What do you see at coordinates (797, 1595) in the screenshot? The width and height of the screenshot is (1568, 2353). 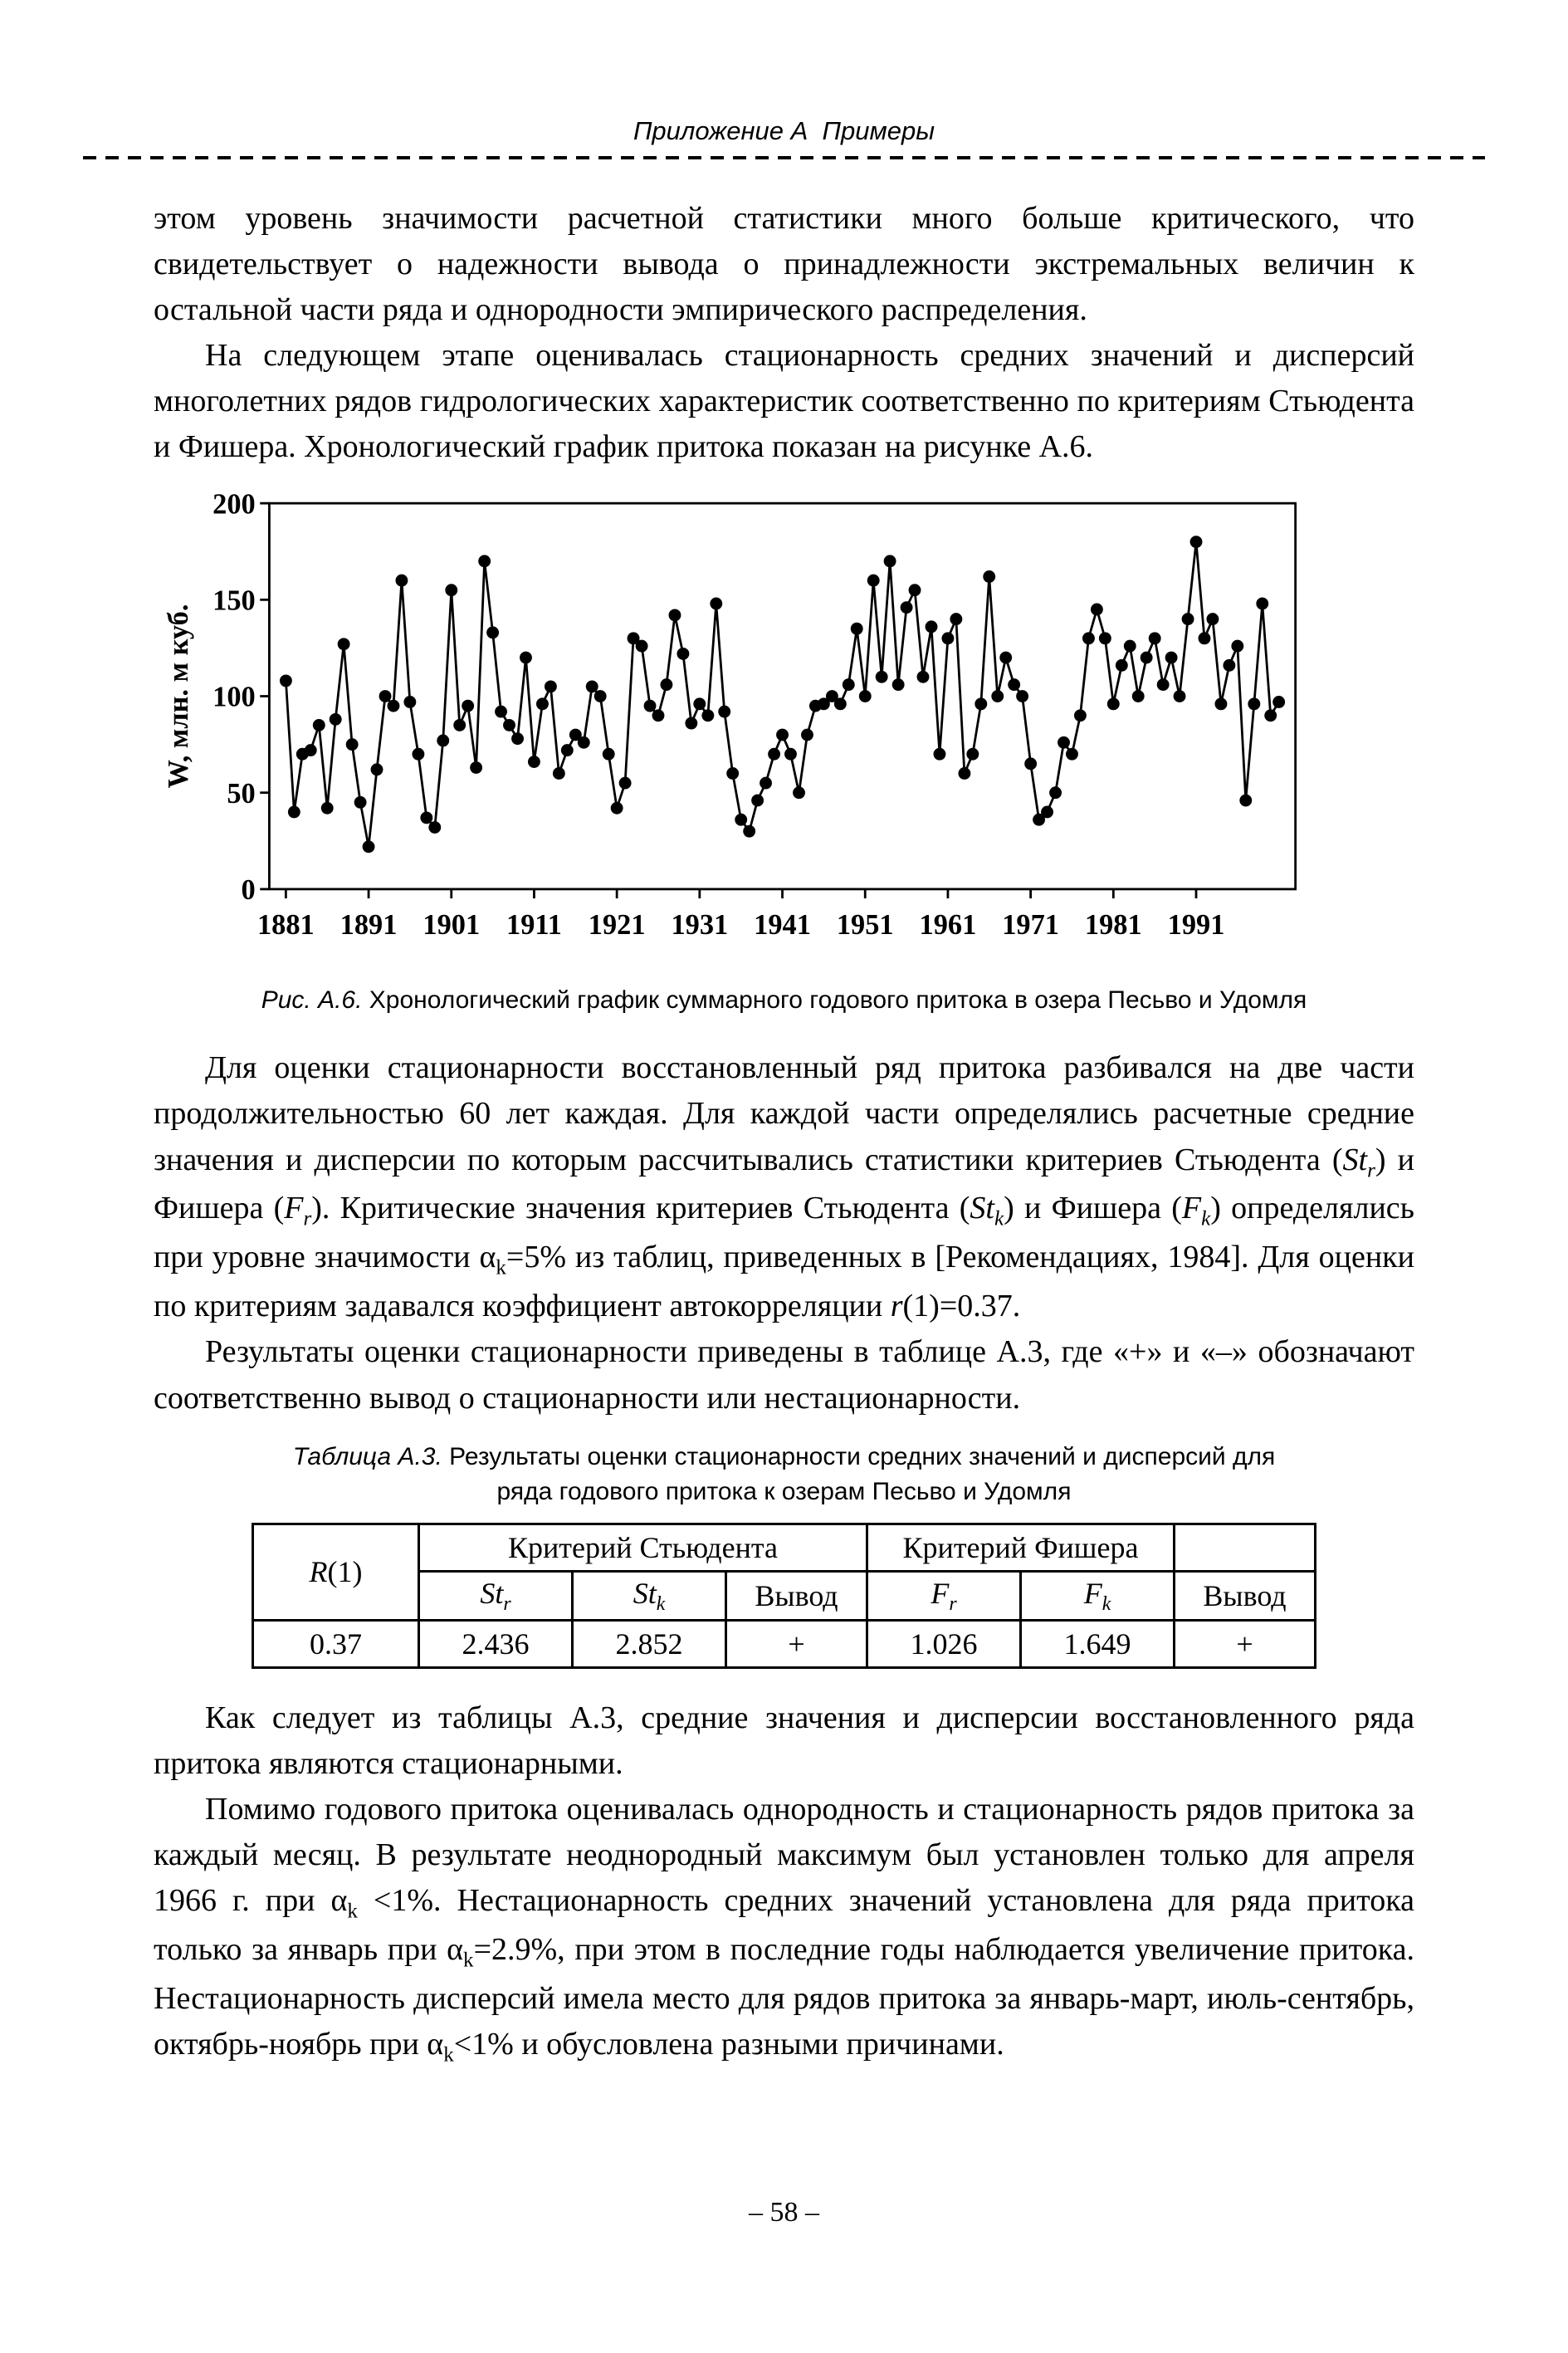 I see `table-col-vyvod-student: Вывод` at bounding box center [797, 1595].